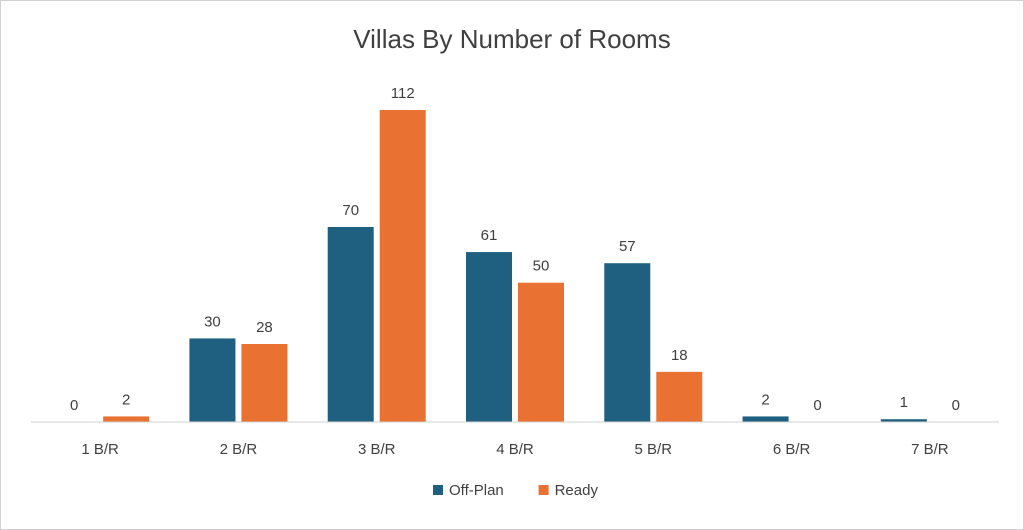 Image resolution: width=1024 pixels, height=530 pixels. What do you see at coordinates (679, 355) in the screenshot?
I see `data-label-ready-5: 18` at bounding box center [679, 355].